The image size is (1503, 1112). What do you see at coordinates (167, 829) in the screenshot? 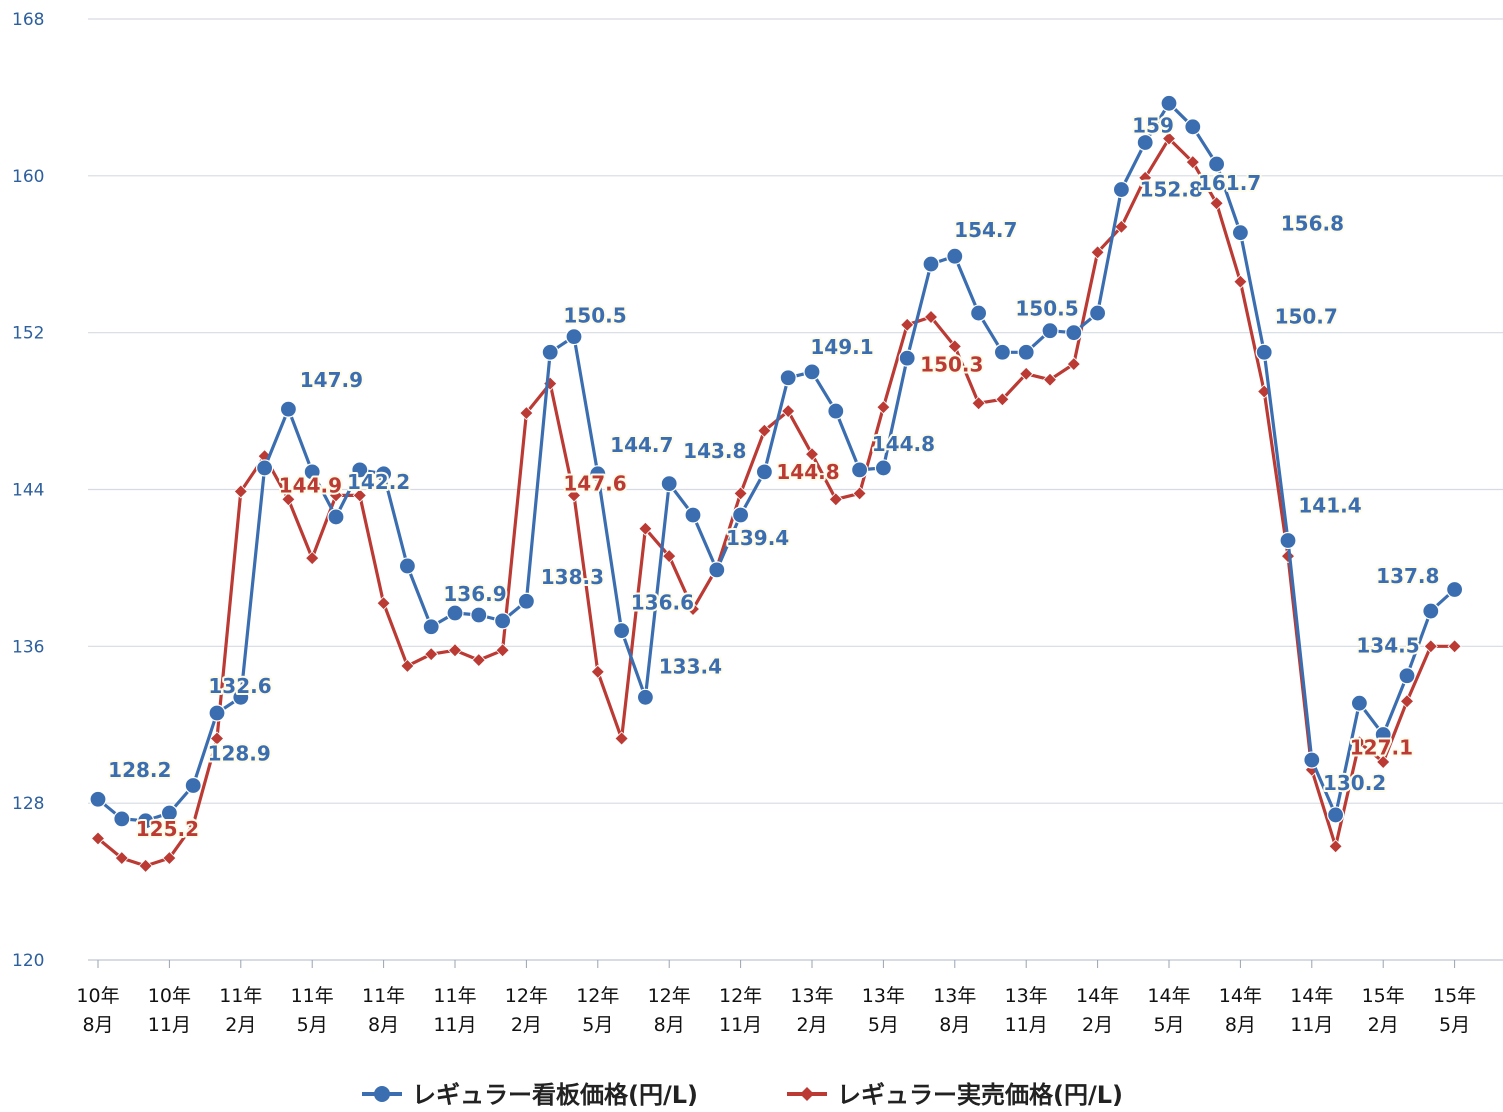
I see `data-label: 125.2` at bounding box center [167, 829].